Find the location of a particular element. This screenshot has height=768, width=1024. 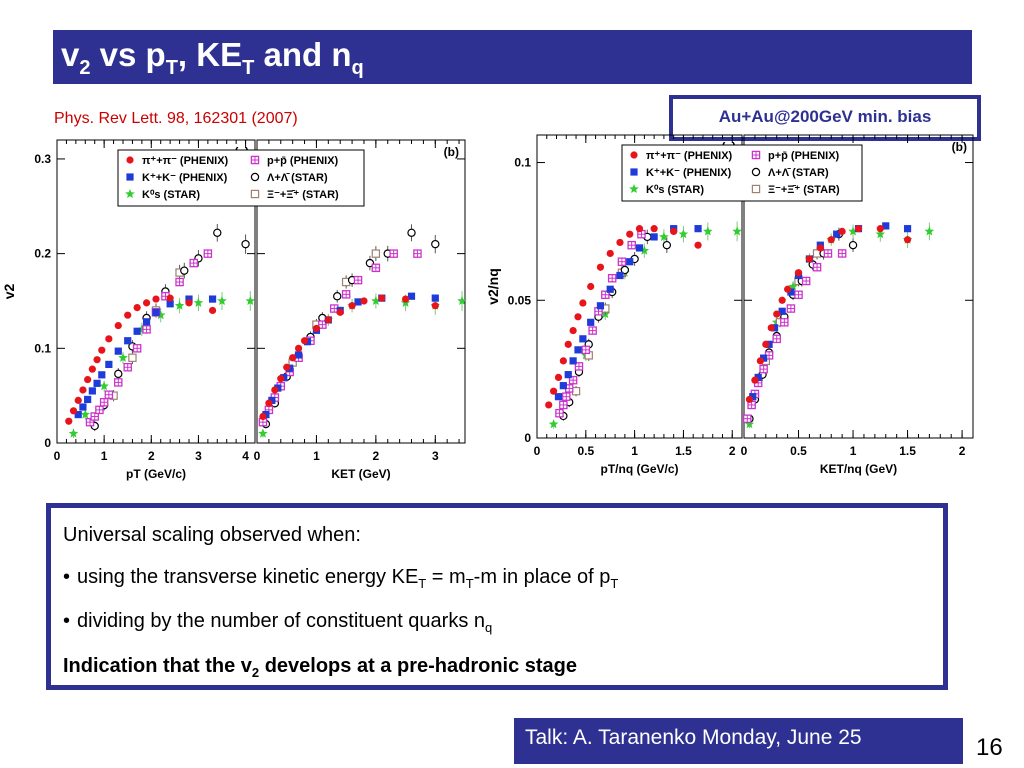

panel-label: (b) is located at coordinates (451, 152).